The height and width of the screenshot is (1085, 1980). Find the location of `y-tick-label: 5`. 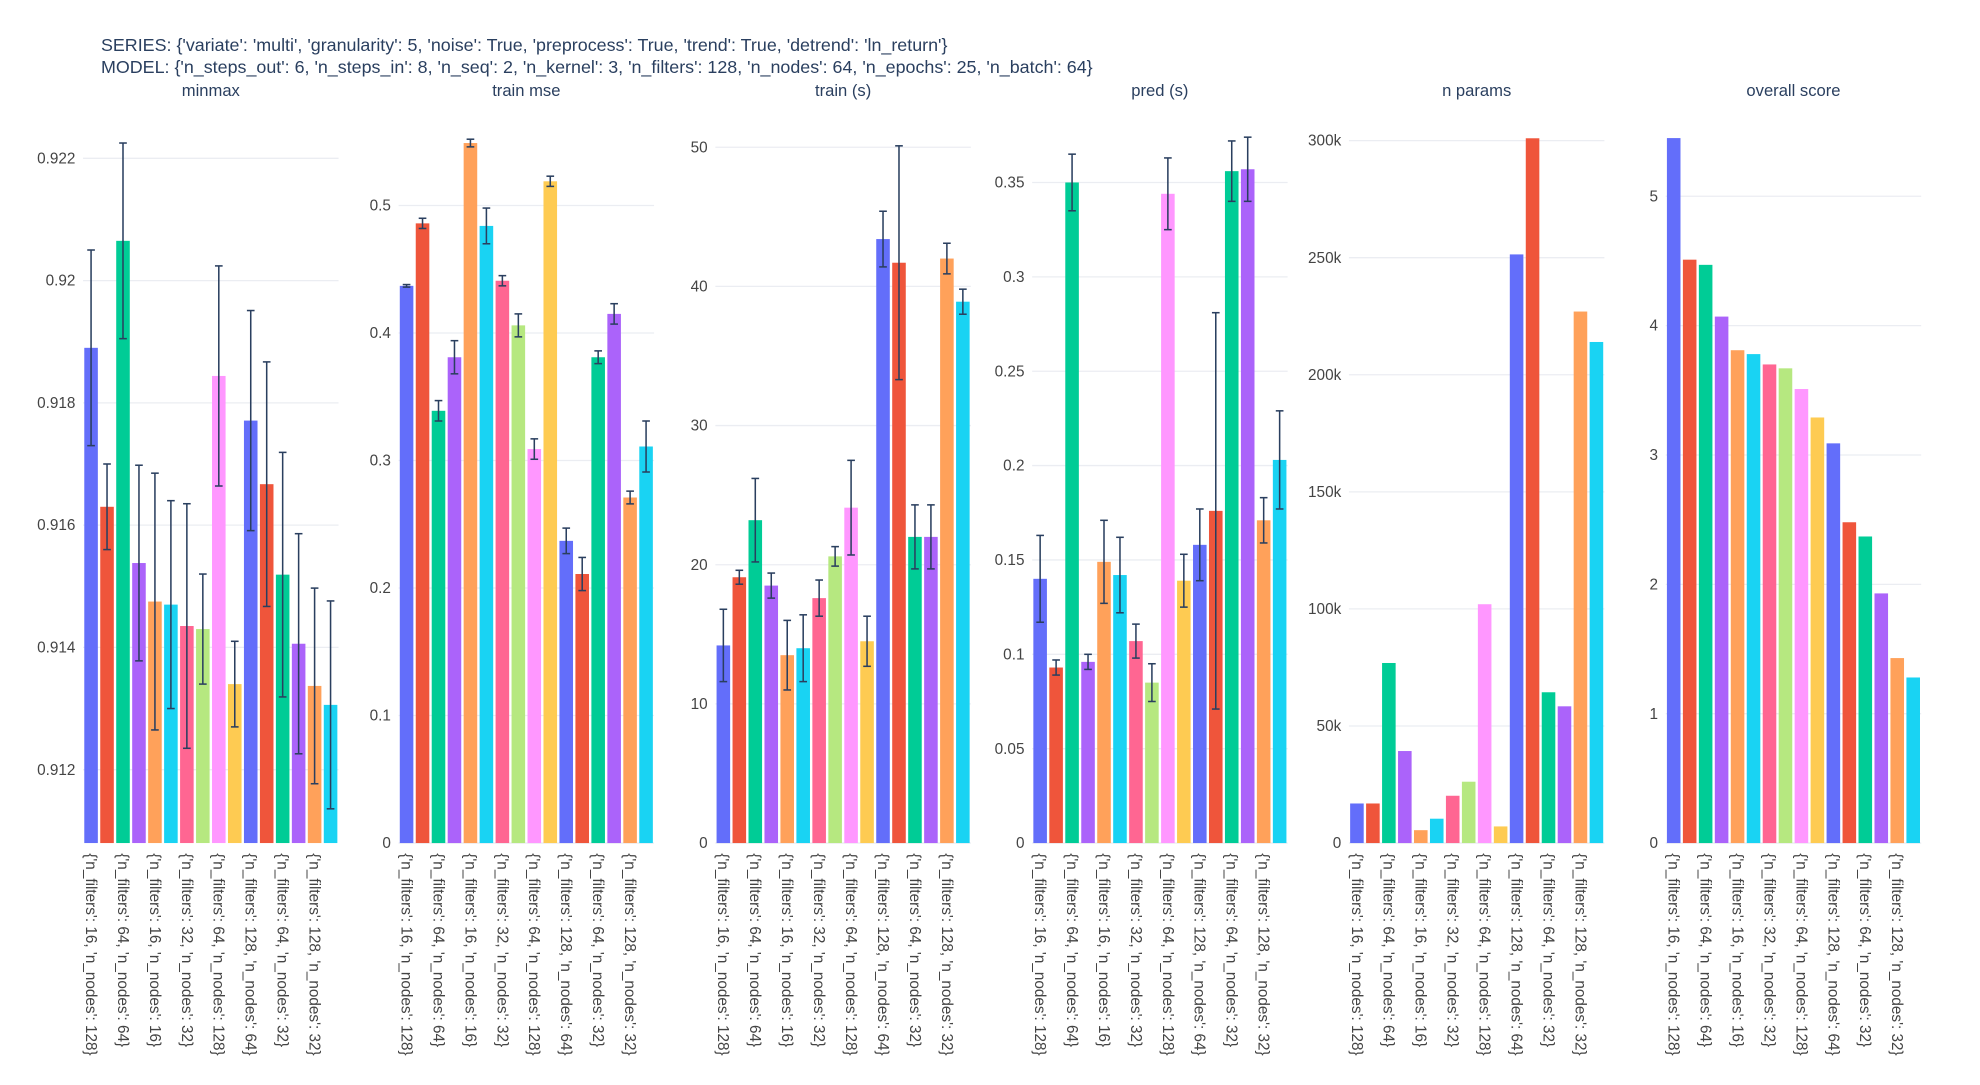

y-tick-label: 5 is located at coordinates (1654, 196).